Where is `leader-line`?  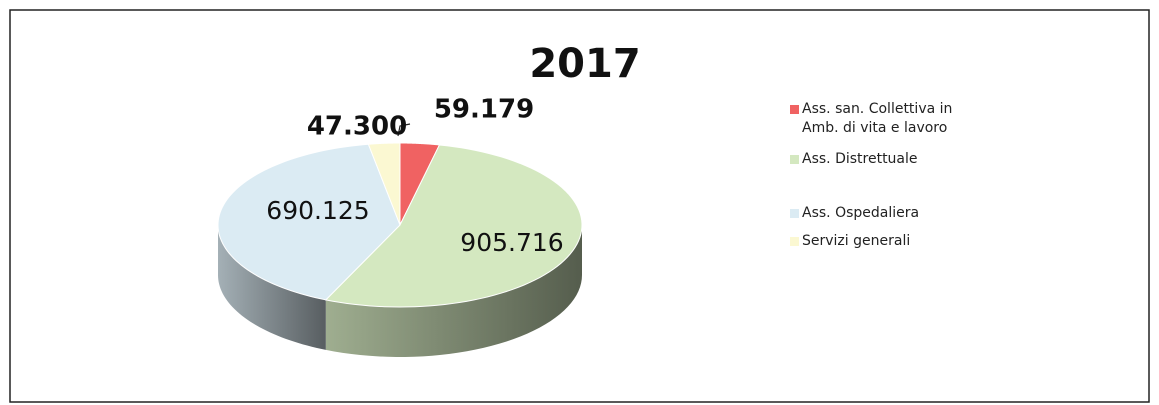 leader-line is located at coordinates (404, 130).